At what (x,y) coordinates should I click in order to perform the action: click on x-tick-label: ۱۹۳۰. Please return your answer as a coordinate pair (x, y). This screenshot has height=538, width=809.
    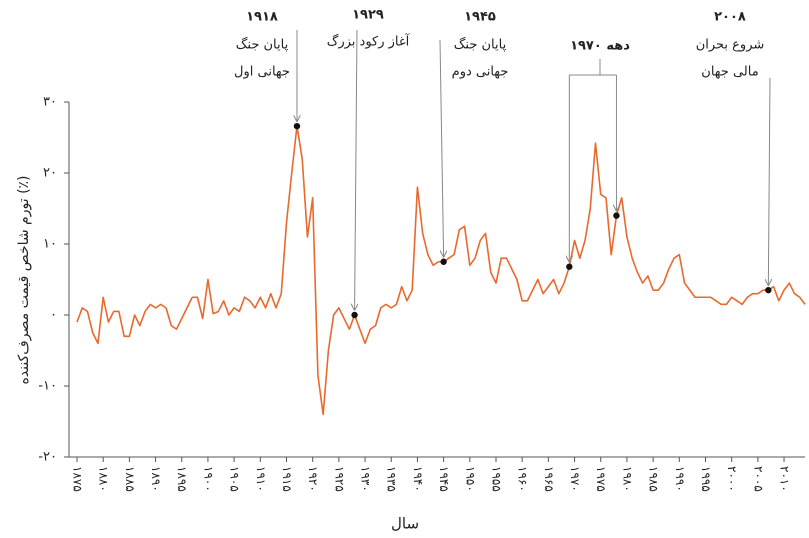
    Looking at the image, I should click on (366, 479).